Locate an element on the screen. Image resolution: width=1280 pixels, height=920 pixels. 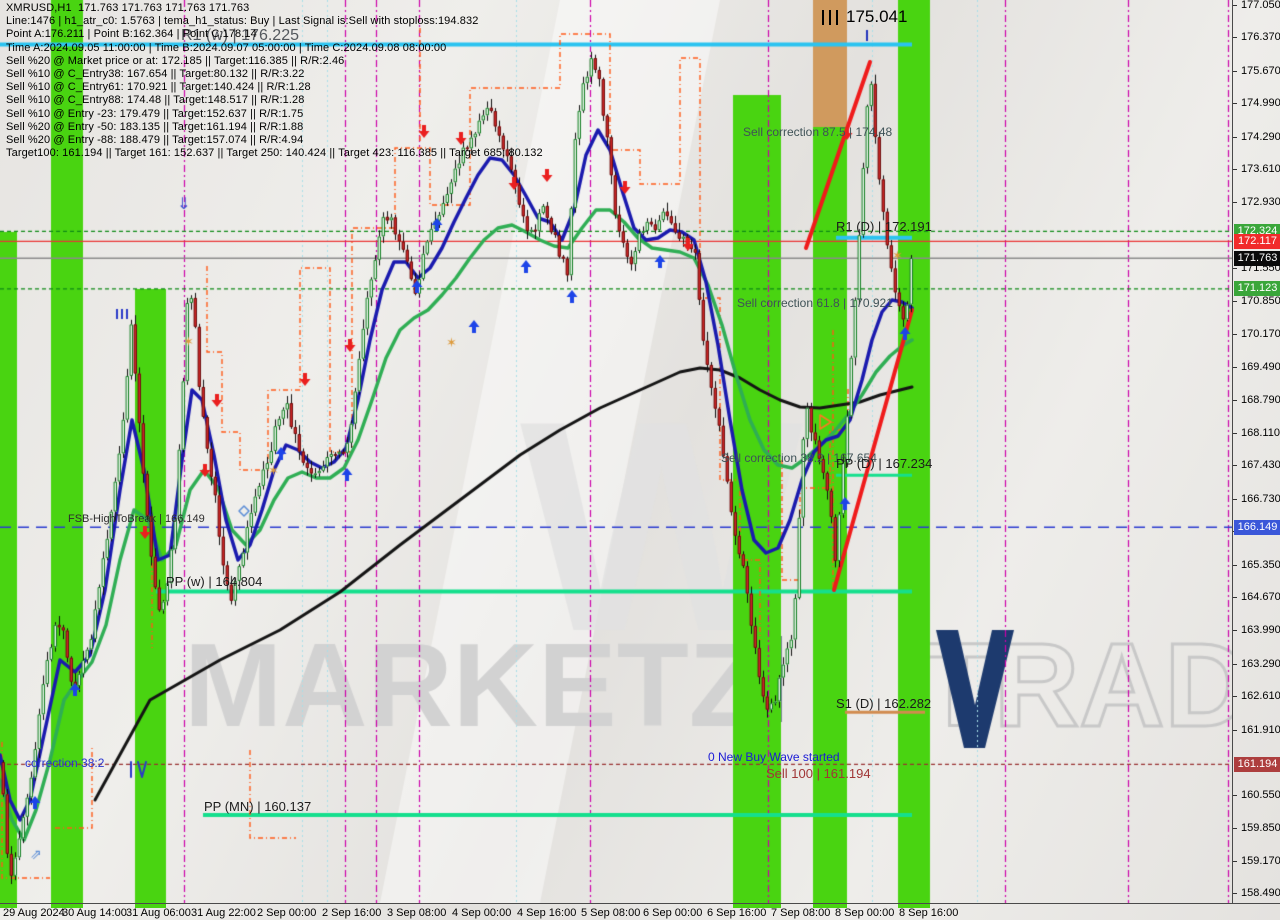
corr-382-left-label: correction 38:2 is located at coordinates (65, 763).